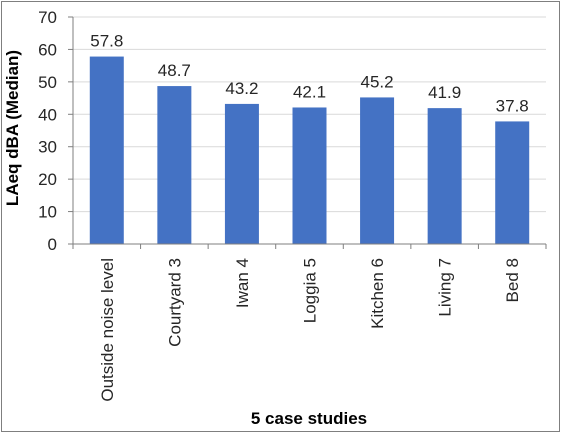 This screenshot has height=435, width=563. Describe the element at coordinates (309, 91) in the screenshot. I see `data-label: 42.1` at that location.